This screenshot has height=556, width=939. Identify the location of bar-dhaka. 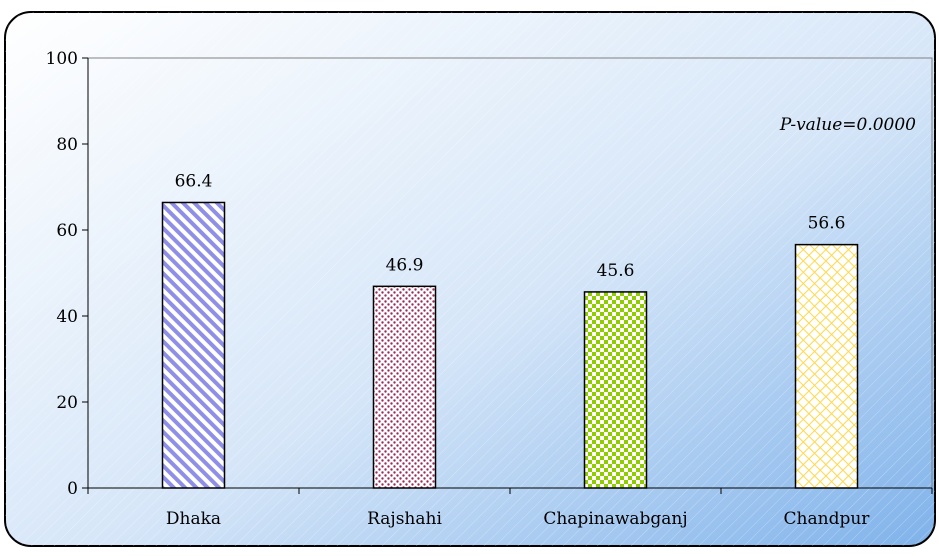
(193, 345).